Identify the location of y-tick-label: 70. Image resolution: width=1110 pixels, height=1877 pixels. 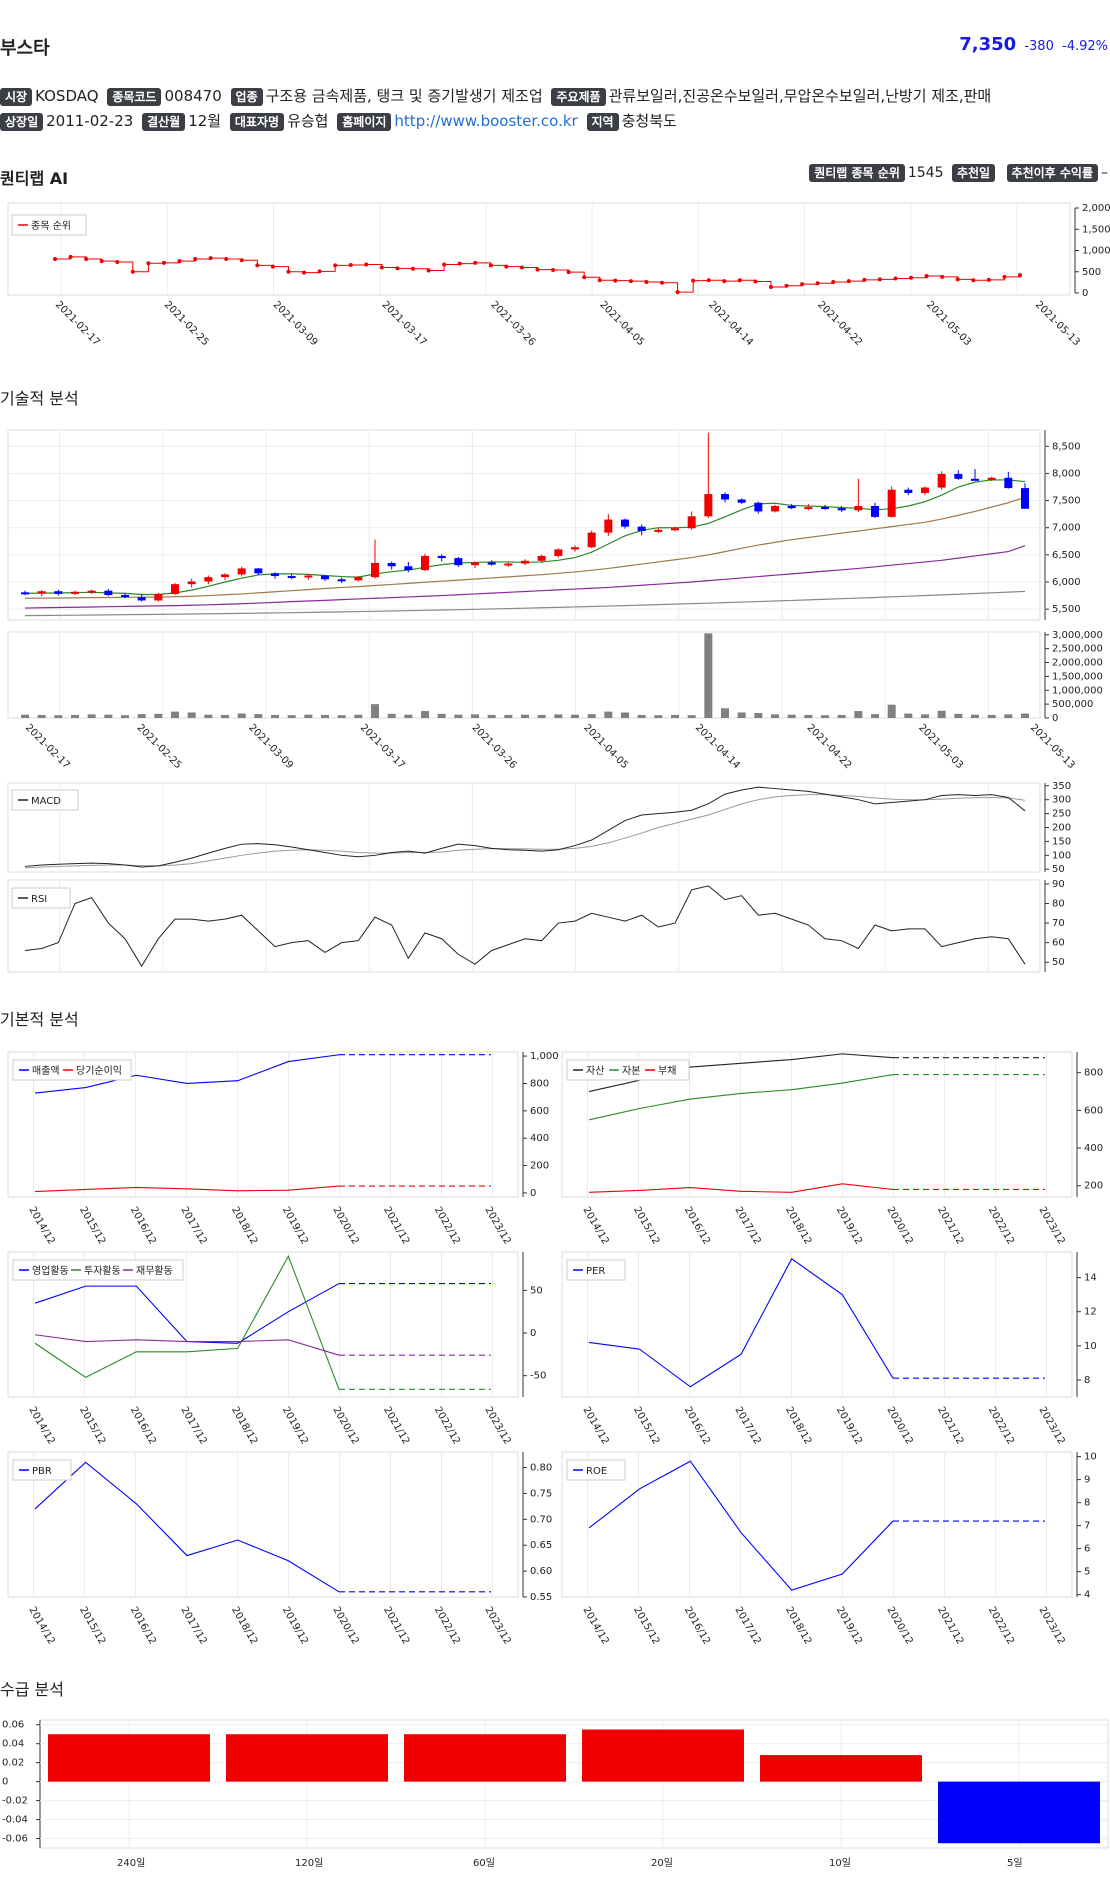
(1058, 923).